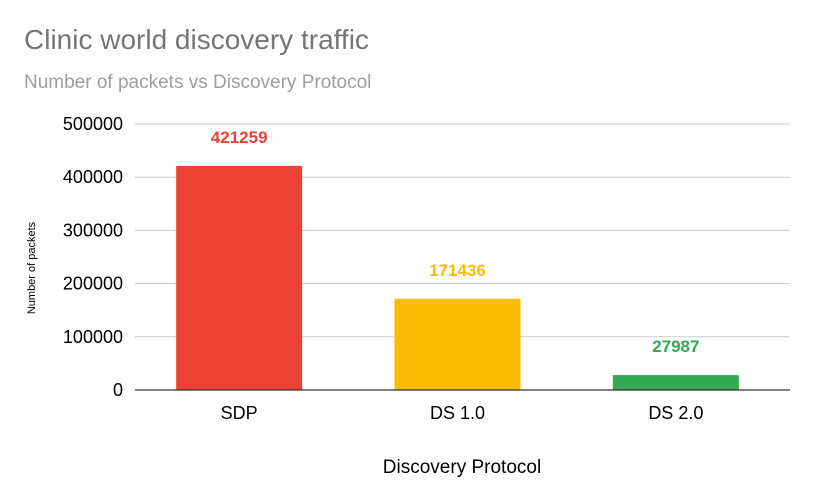 The height and width of the screenshot is (504, 815). Describe the element at coordinates (93, 124) in the screenshot. I see `y-tick-label: 500000` at that location.